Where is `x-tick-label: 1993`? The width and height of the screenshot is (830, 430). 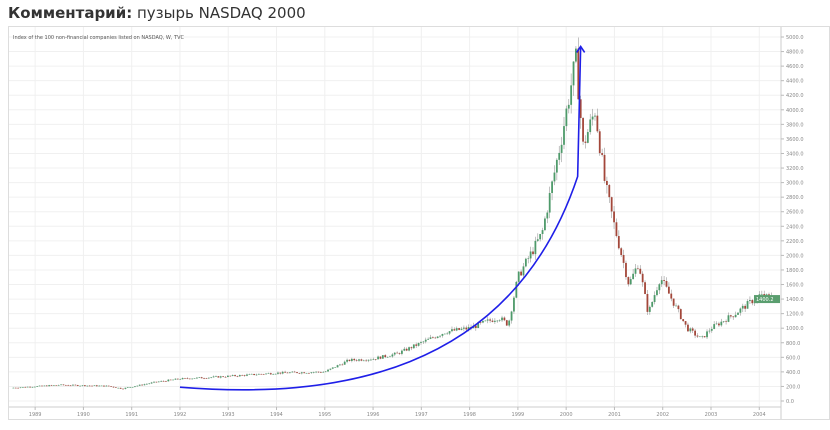 x-tick-label: 1993 is located at coordinates (228, 415).